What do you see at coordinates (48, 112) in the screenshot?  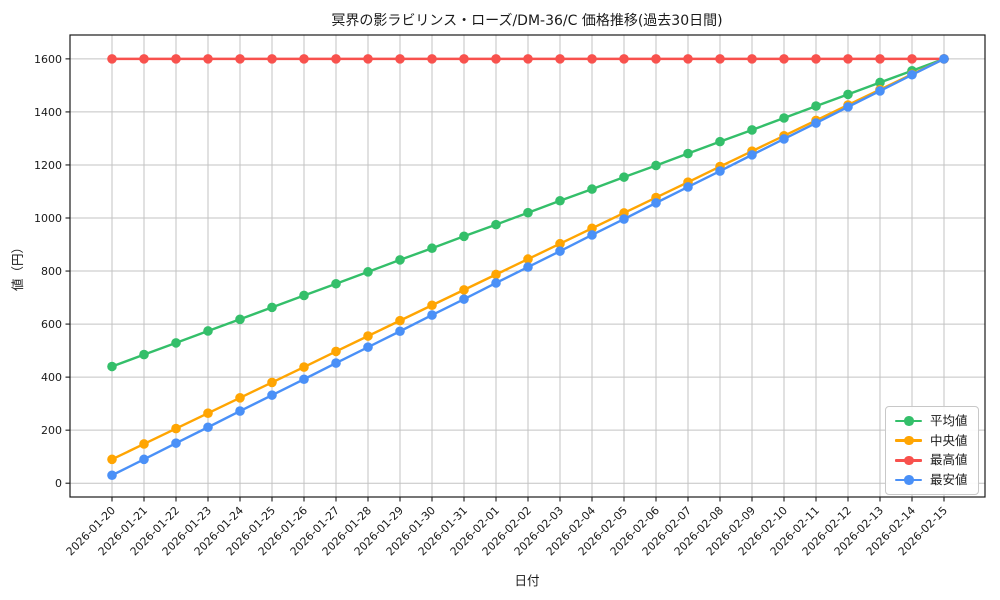 I see `y-tick-label: 1400` at bounding box center [48, 112].